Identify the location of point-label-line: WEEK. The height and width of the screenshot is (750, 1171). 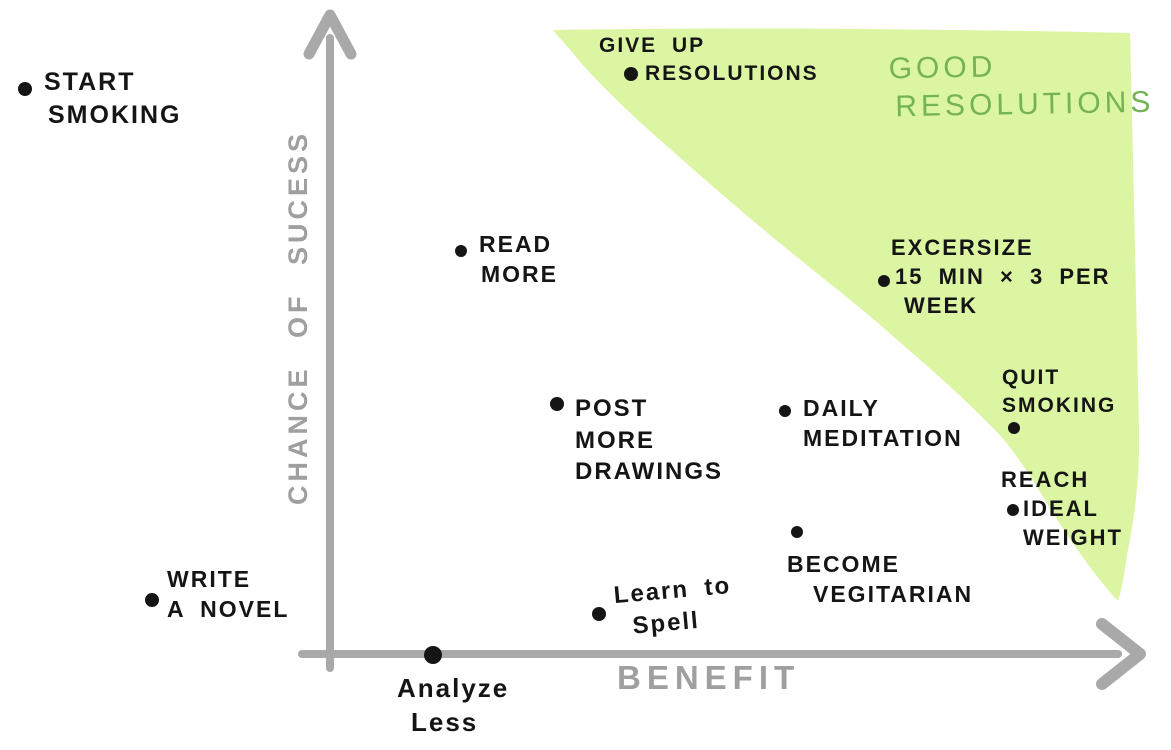
(941, 306).